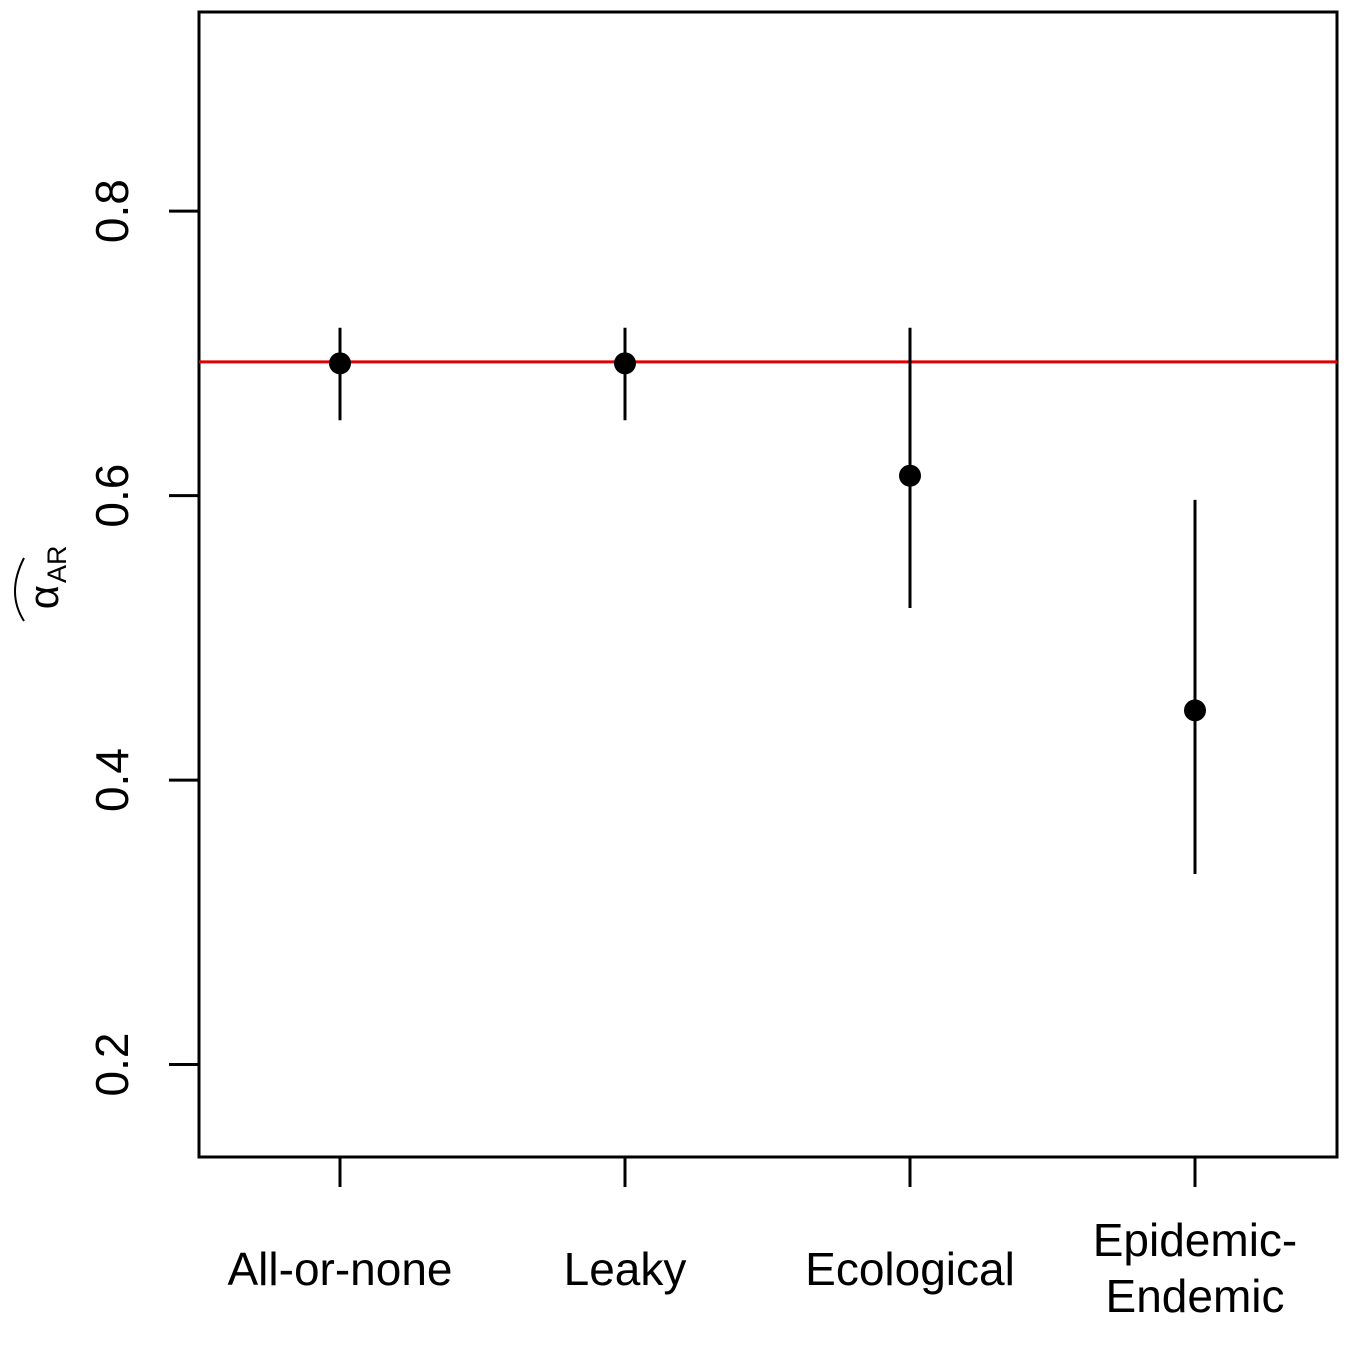 This screenshot has width=1350, height=1350. What do you see at coordinates (1195, 1240) in the screenshot?
I see `x-tick-label: Epidemic-` at bounding box center [1195, 1240].